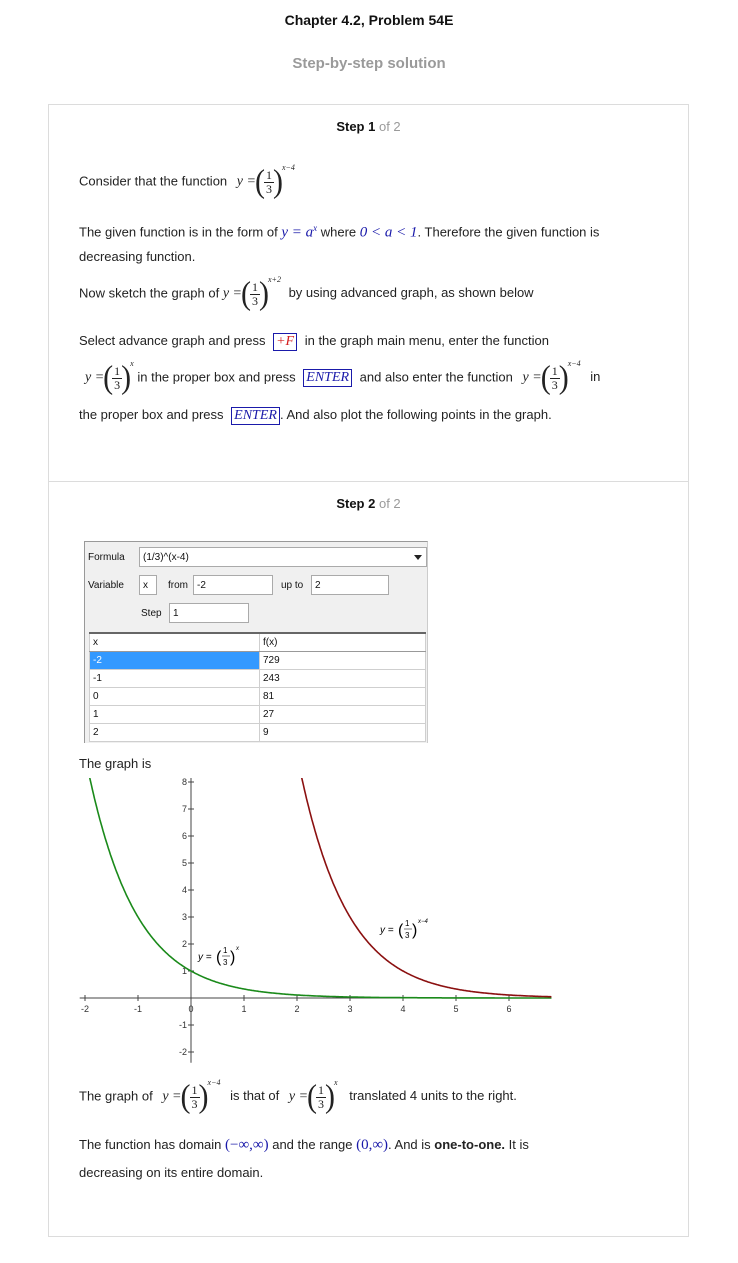  I want to click on enter-key-2: ENTER, so click(255, 416).